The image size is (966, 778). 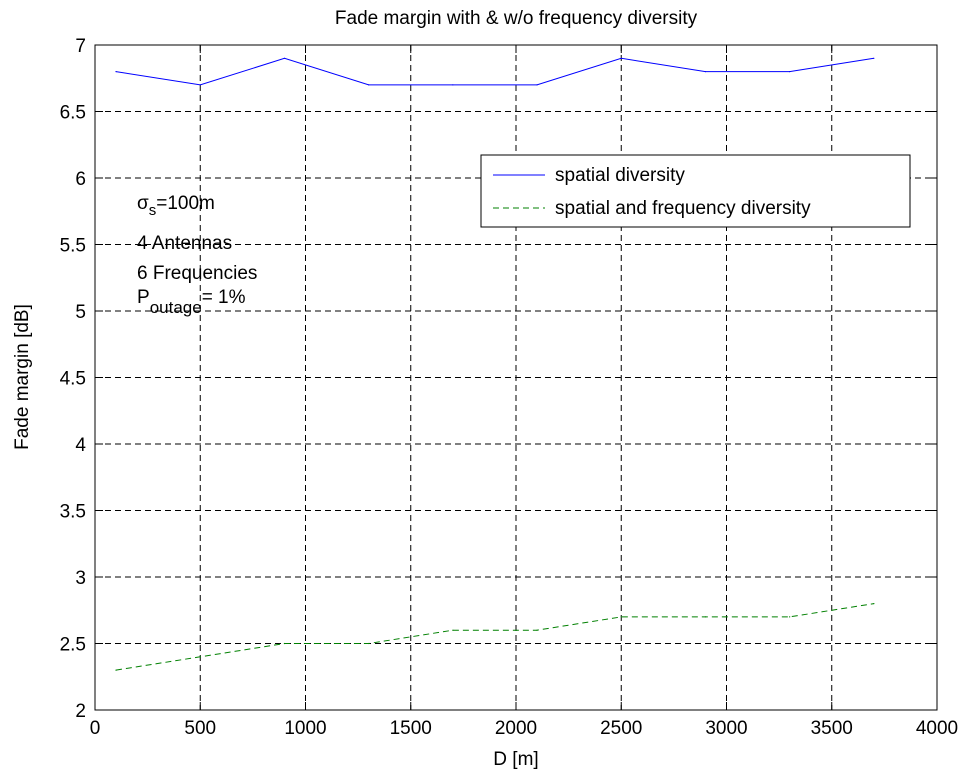 What do you see at coordinates (80, 578) in the screenshot?
I see `y-tick-label: 3` at bounding box center [80, 578].